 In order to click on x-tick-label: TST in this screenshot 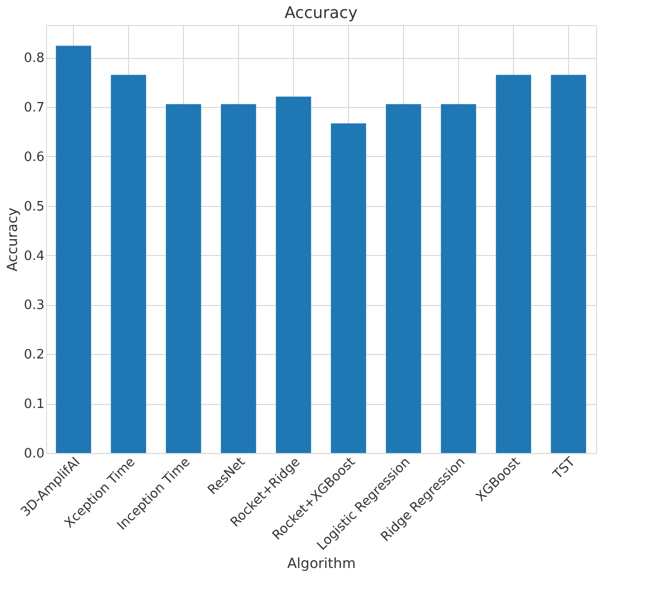, I will do `click(564, 469)`.